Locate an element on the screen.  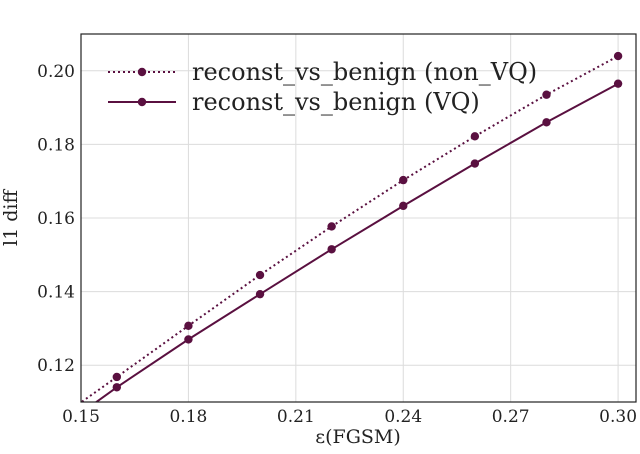
y-tick-label: 0.12 is located at coordinates (56, 366).